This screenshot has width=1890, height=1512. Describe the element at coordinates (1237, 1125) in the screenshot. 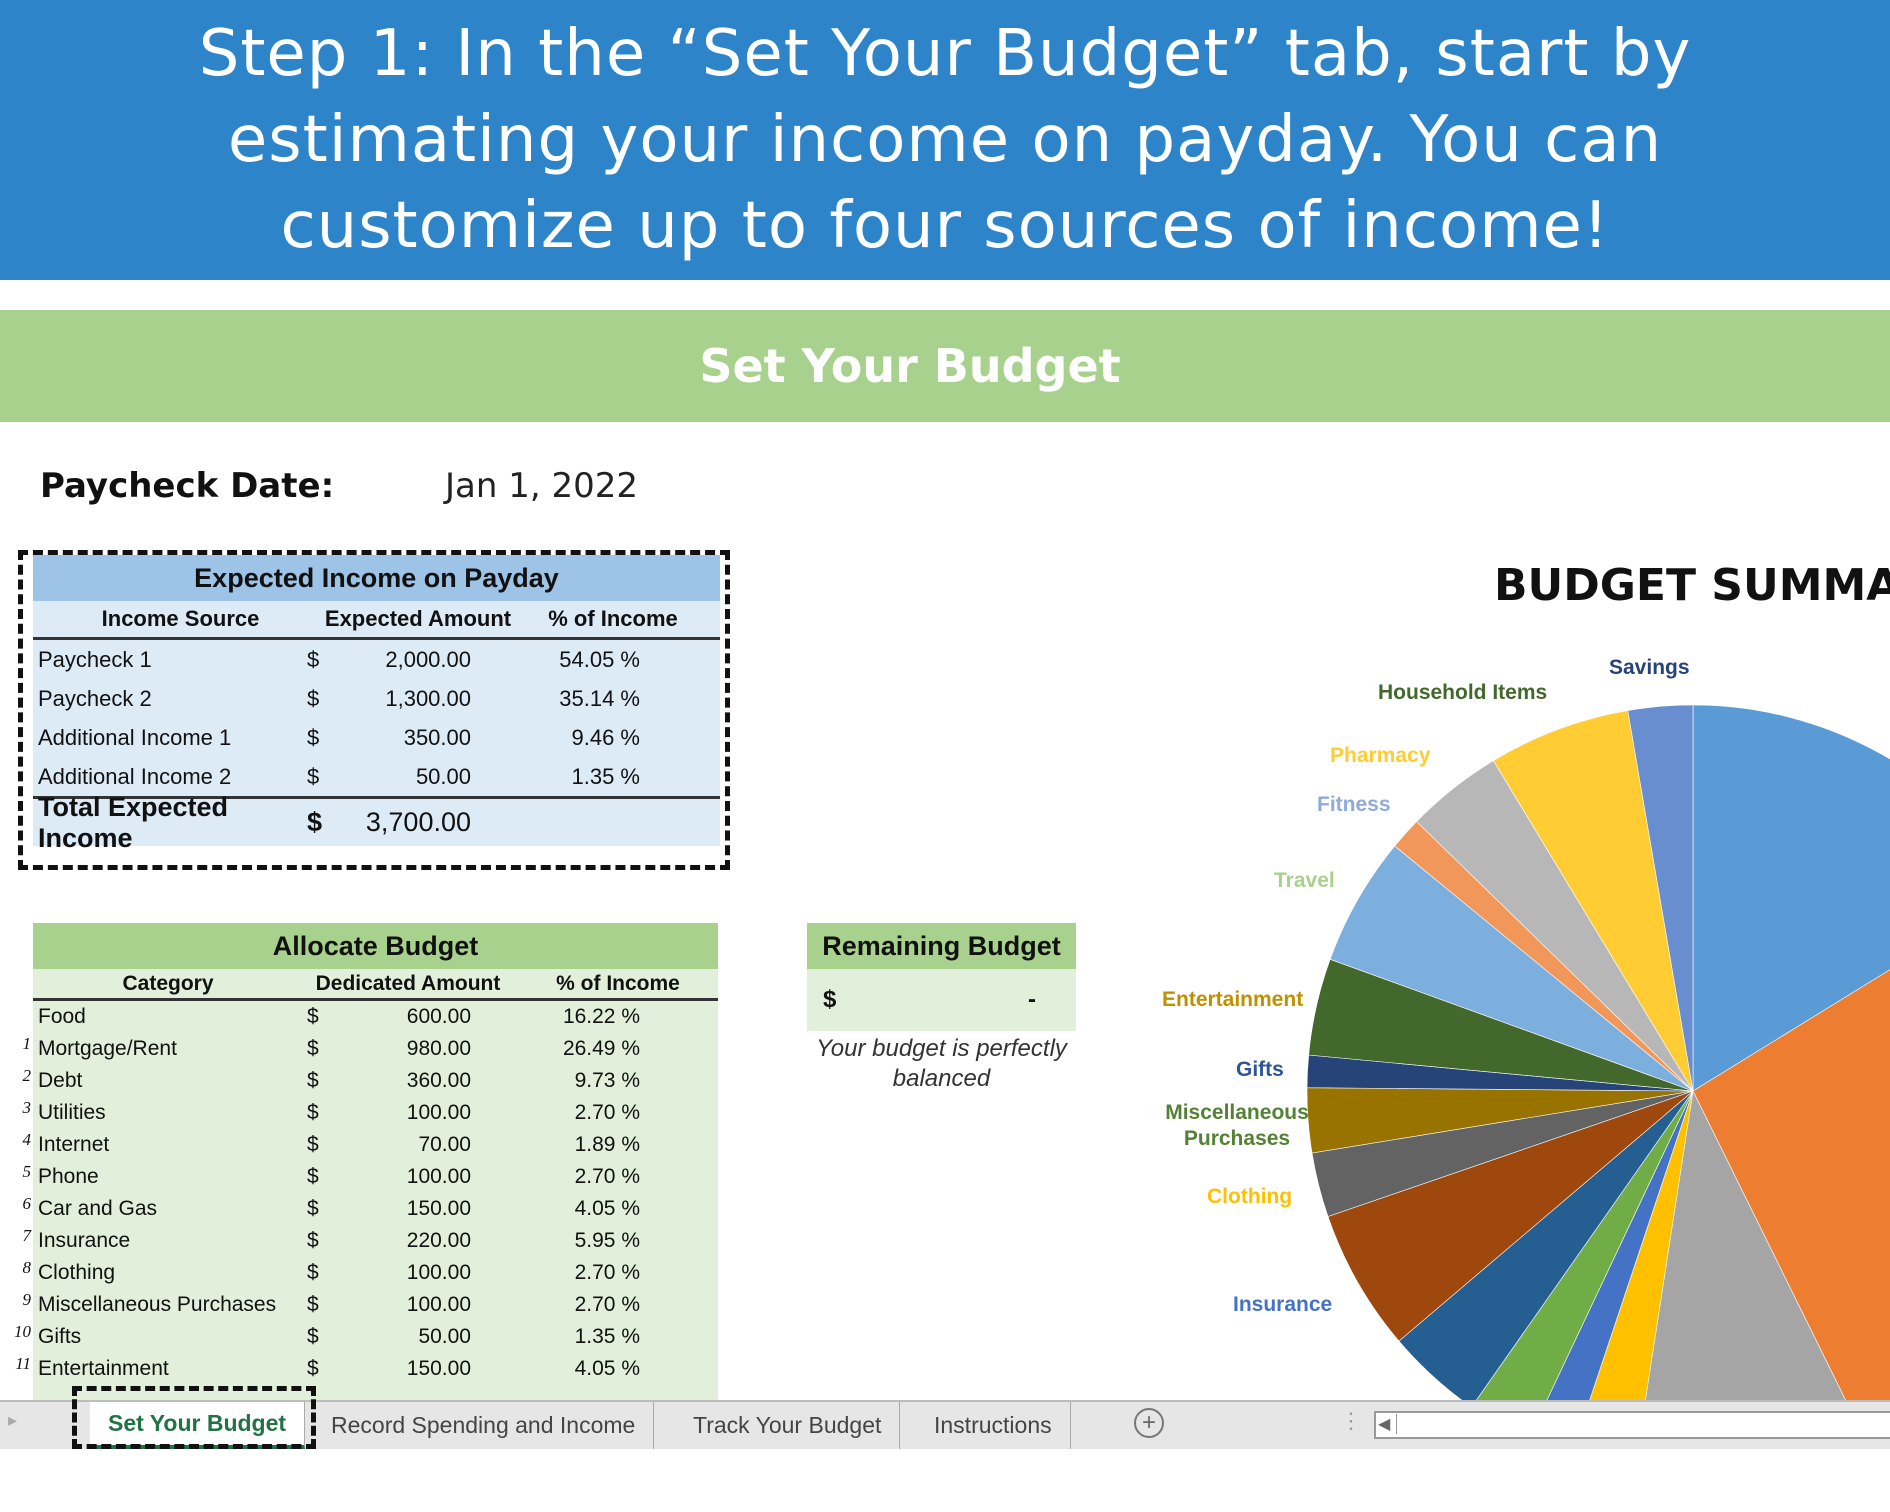

I see `pie-label: Miscellaneous Purchases` at that location.